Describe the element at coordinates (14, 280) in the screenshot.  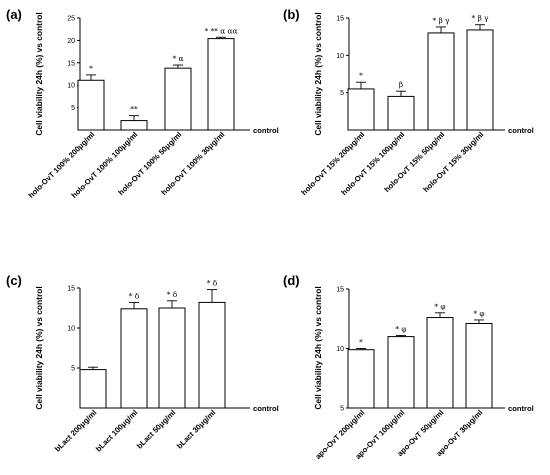
I see `panel-label: (c)` at that location.